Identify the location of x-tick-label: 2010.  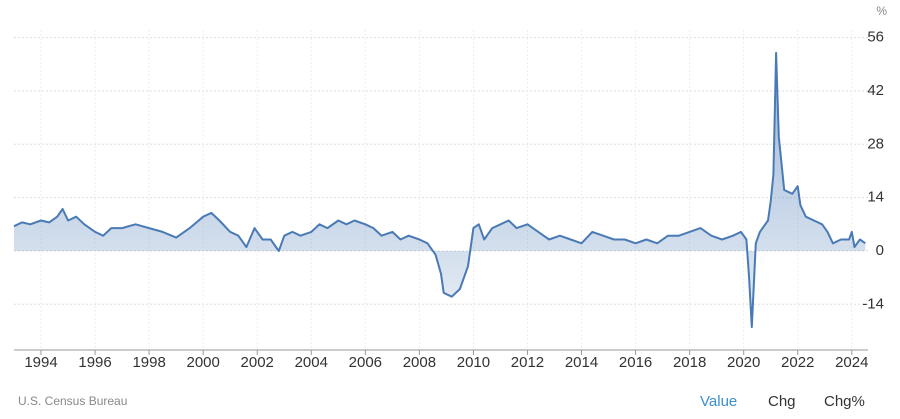
(473, 362).